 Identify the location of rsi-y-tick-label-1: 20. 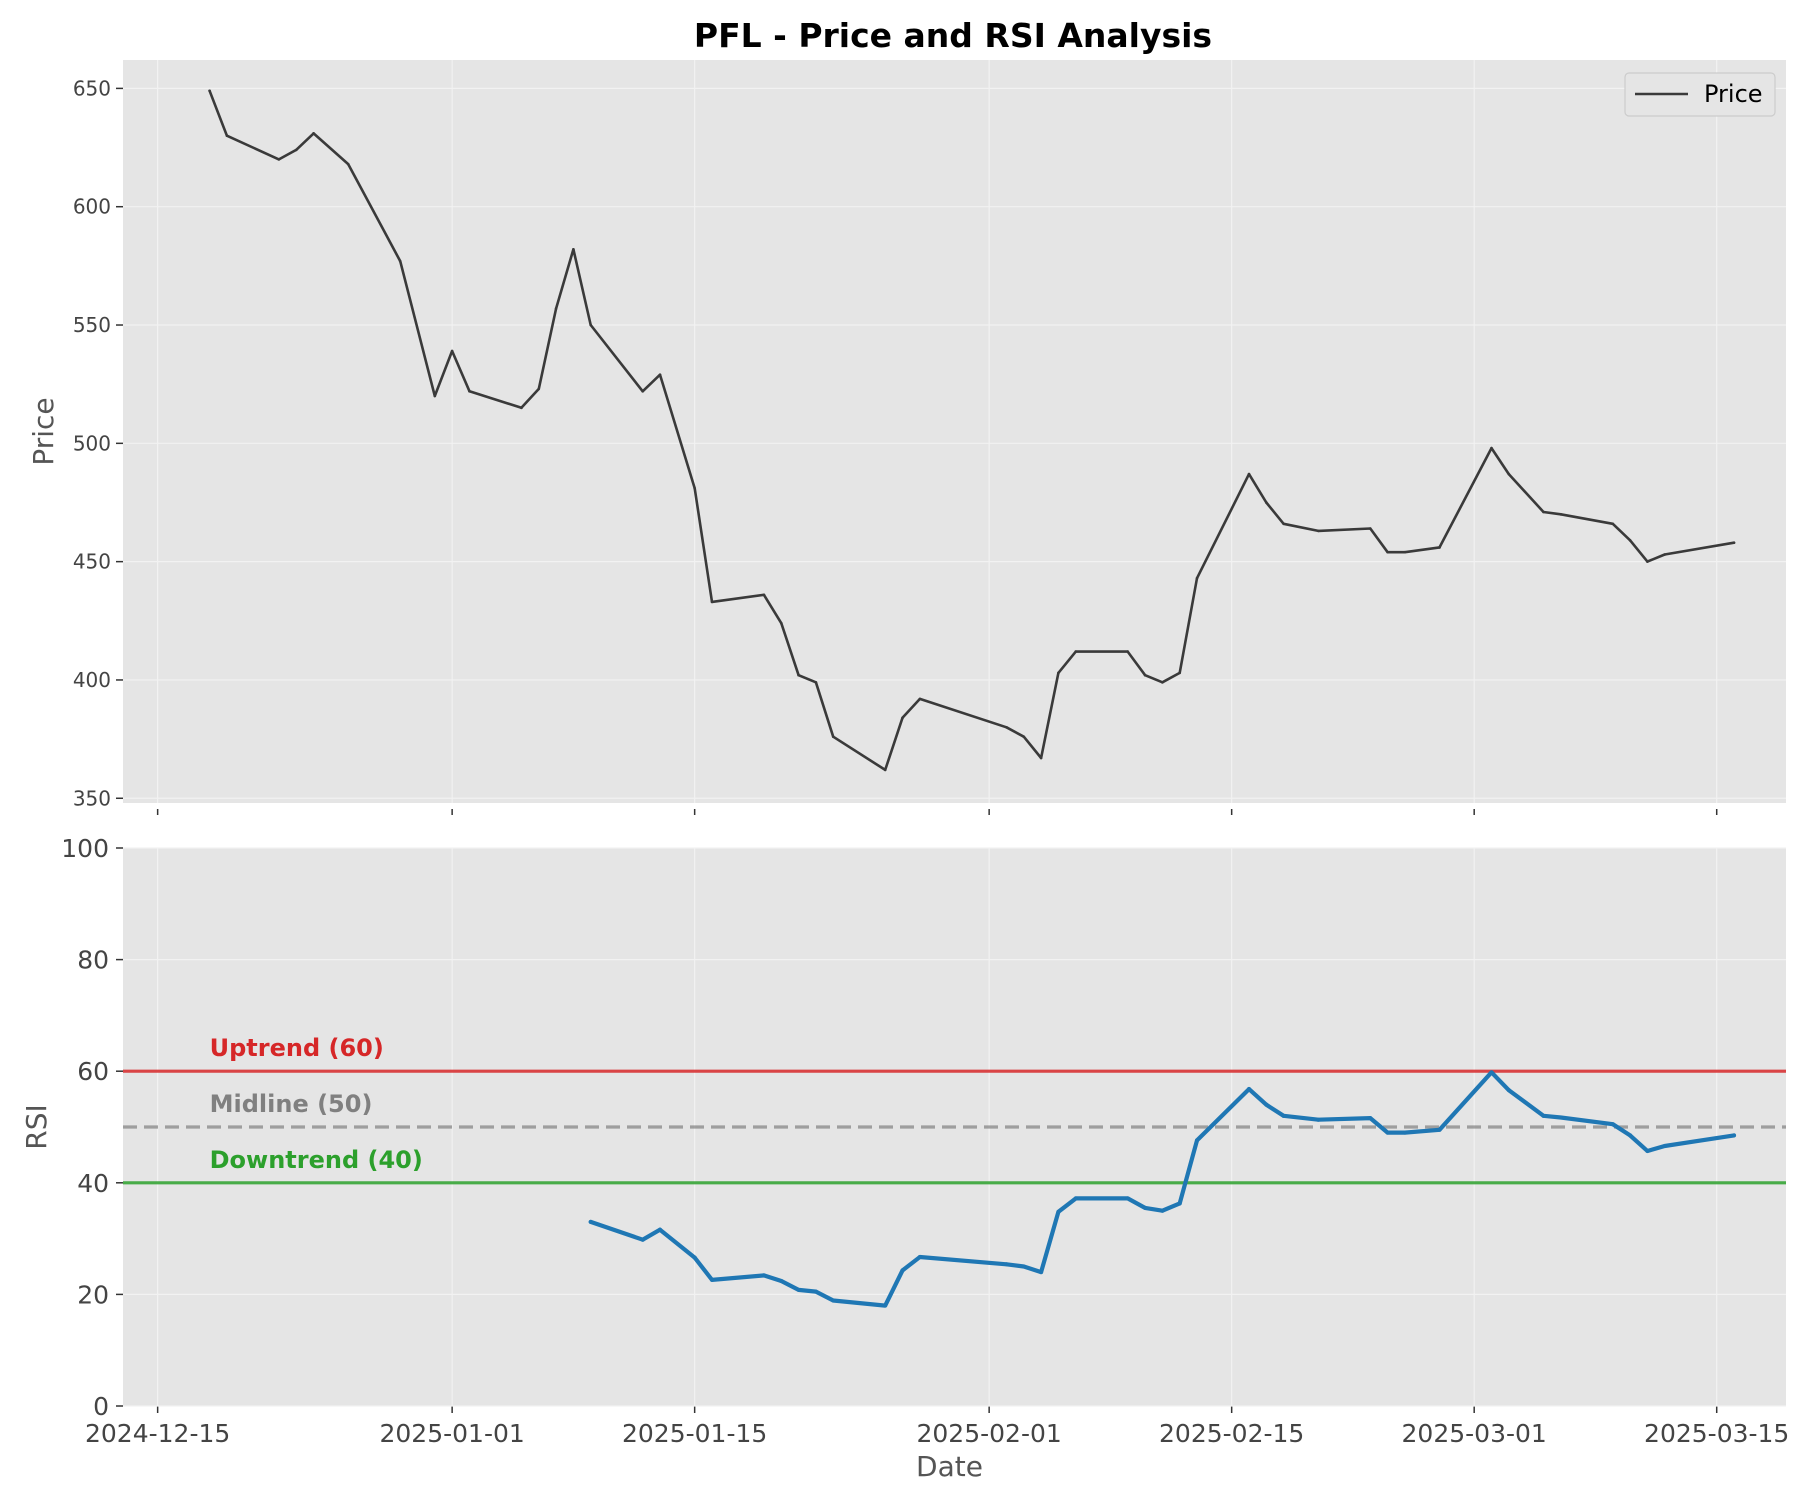
(93, 1294).